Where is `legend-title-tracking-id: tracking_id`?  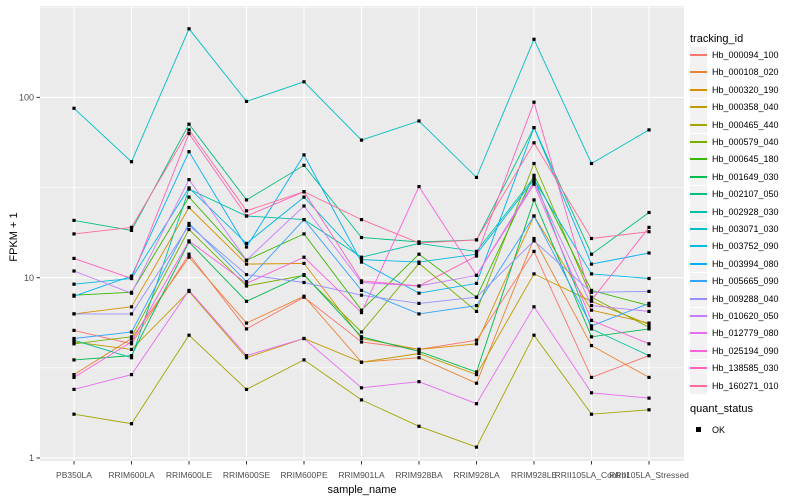
legend-title-tracking-id: tracking_id is located at coordinates (717, 39).